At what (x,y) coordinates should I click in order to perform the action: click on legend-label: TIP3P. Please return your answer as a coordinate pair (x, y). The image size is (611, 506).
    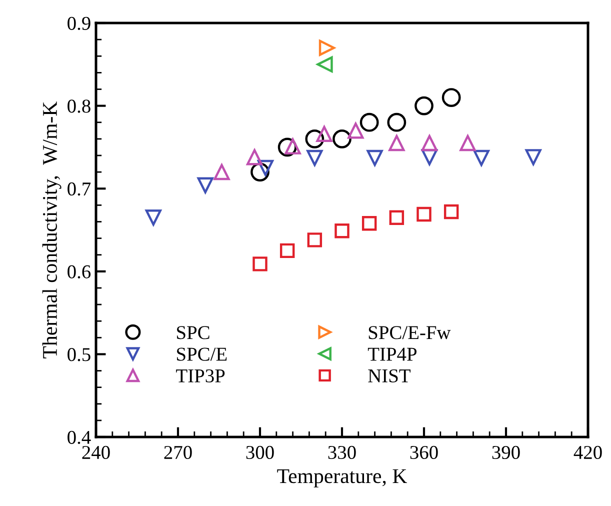
    Looking at the image, I should click on (200, 375).